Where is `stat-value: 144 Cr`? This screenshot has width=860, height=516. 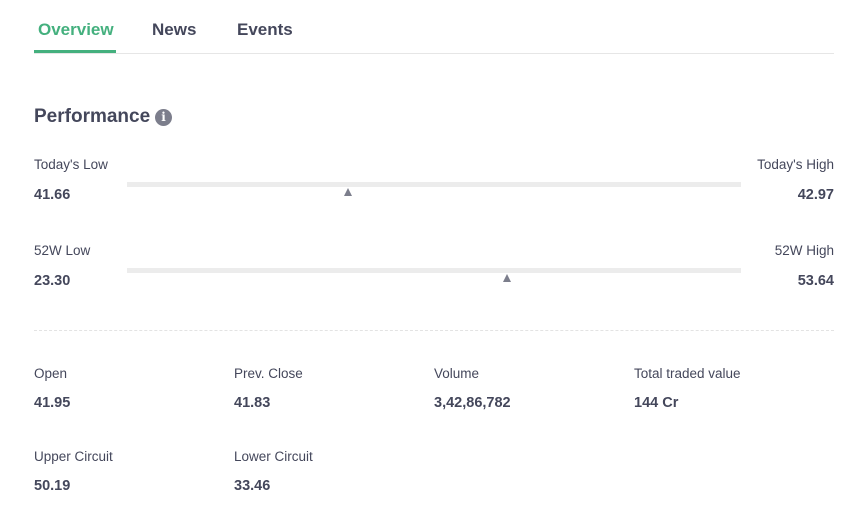
stat-value: 144 Cr is located at coordinates (656, 403).